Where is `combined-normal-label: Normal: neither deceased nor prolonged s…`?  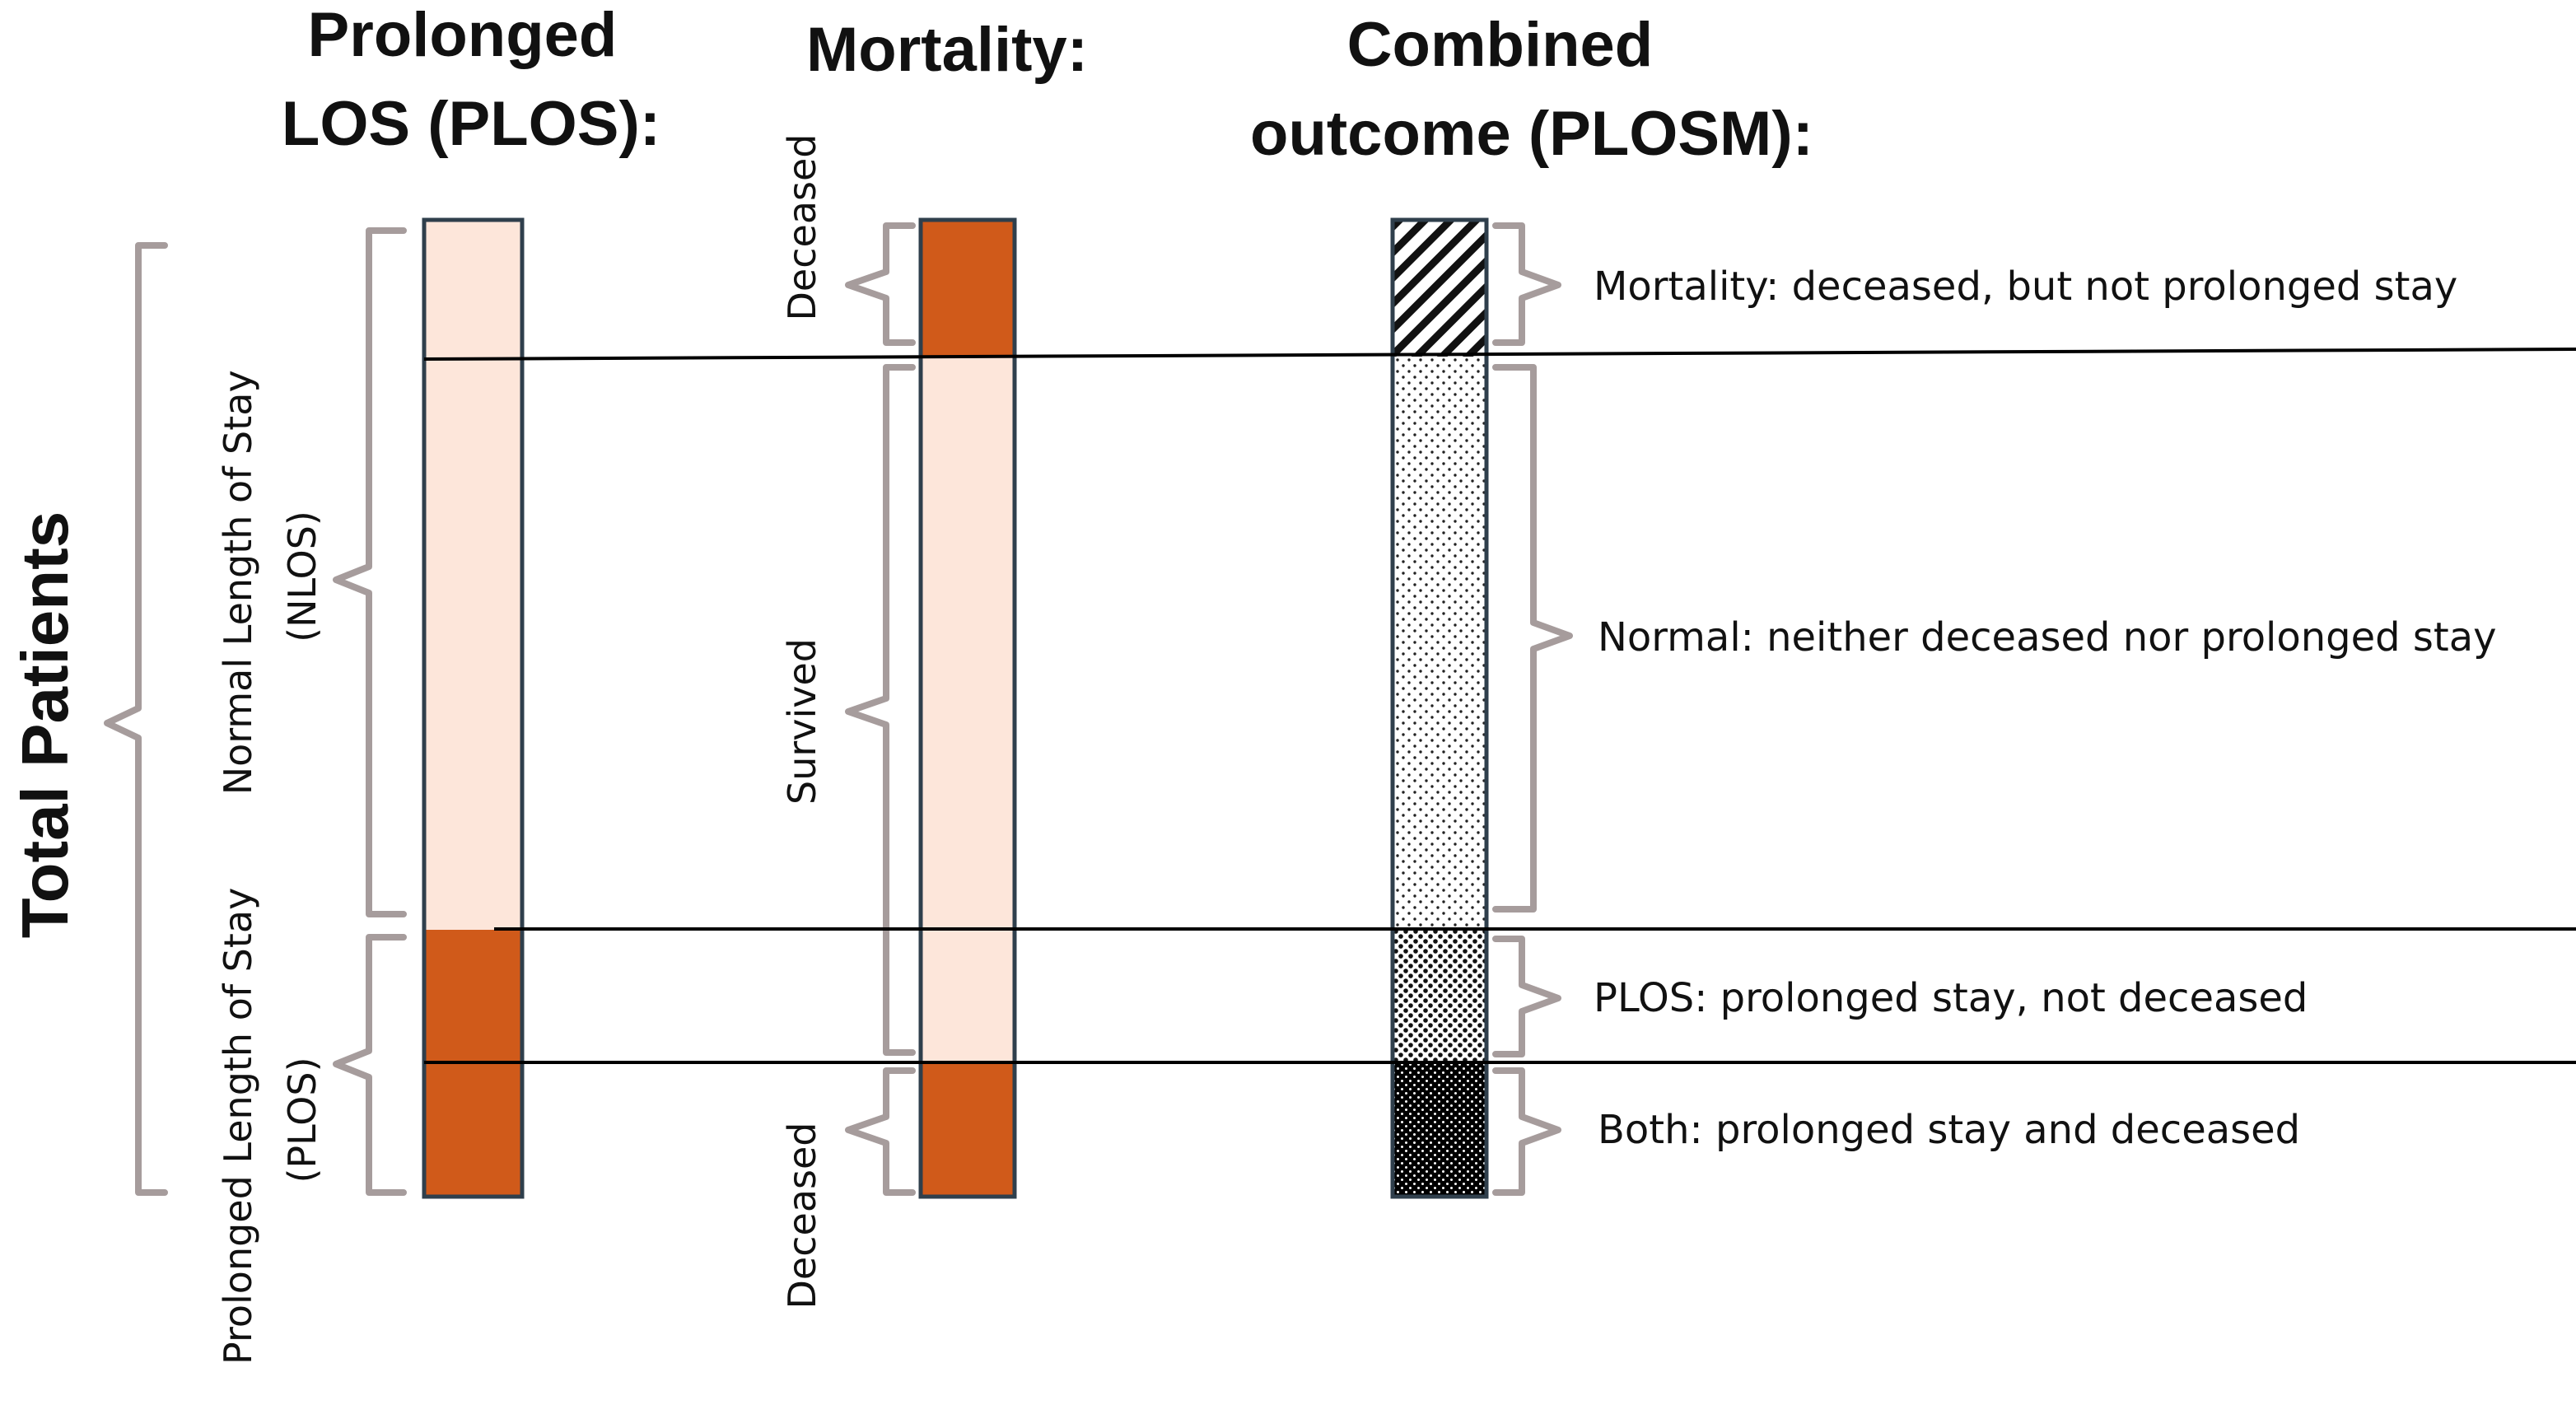
combined-normal-label: Normal: neither deceased nor prolonged s… is located at coordinates (2047, 637).